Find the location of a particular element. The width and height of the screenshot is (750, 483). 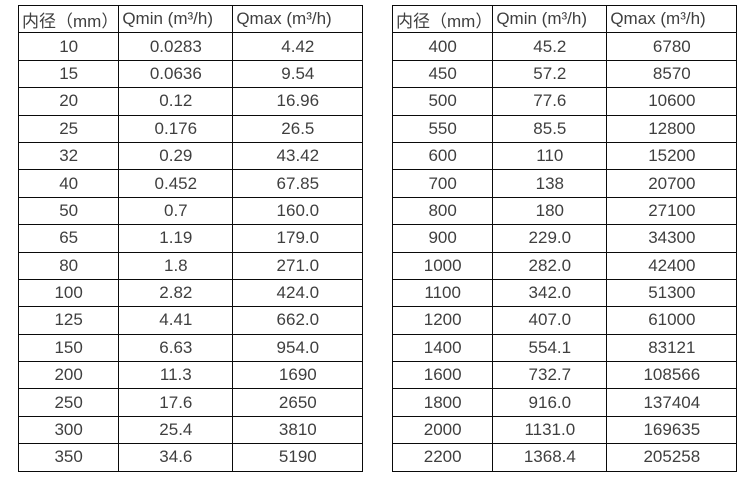

qmax-cell: 424.0 is located at coordinates (298, 293).